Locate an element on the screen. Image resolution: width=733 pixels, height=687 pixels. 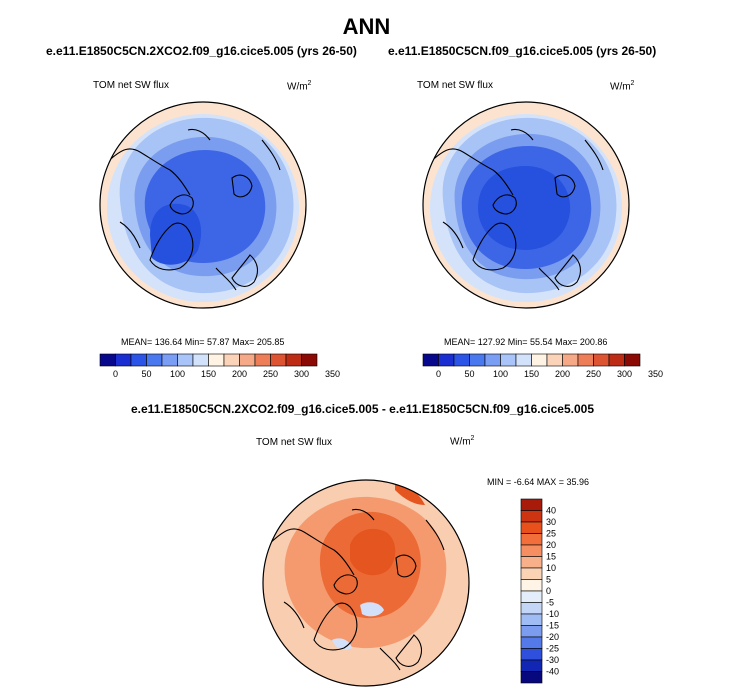
colorbar2-tick-label: 200 is located at coordinates (562, 374).